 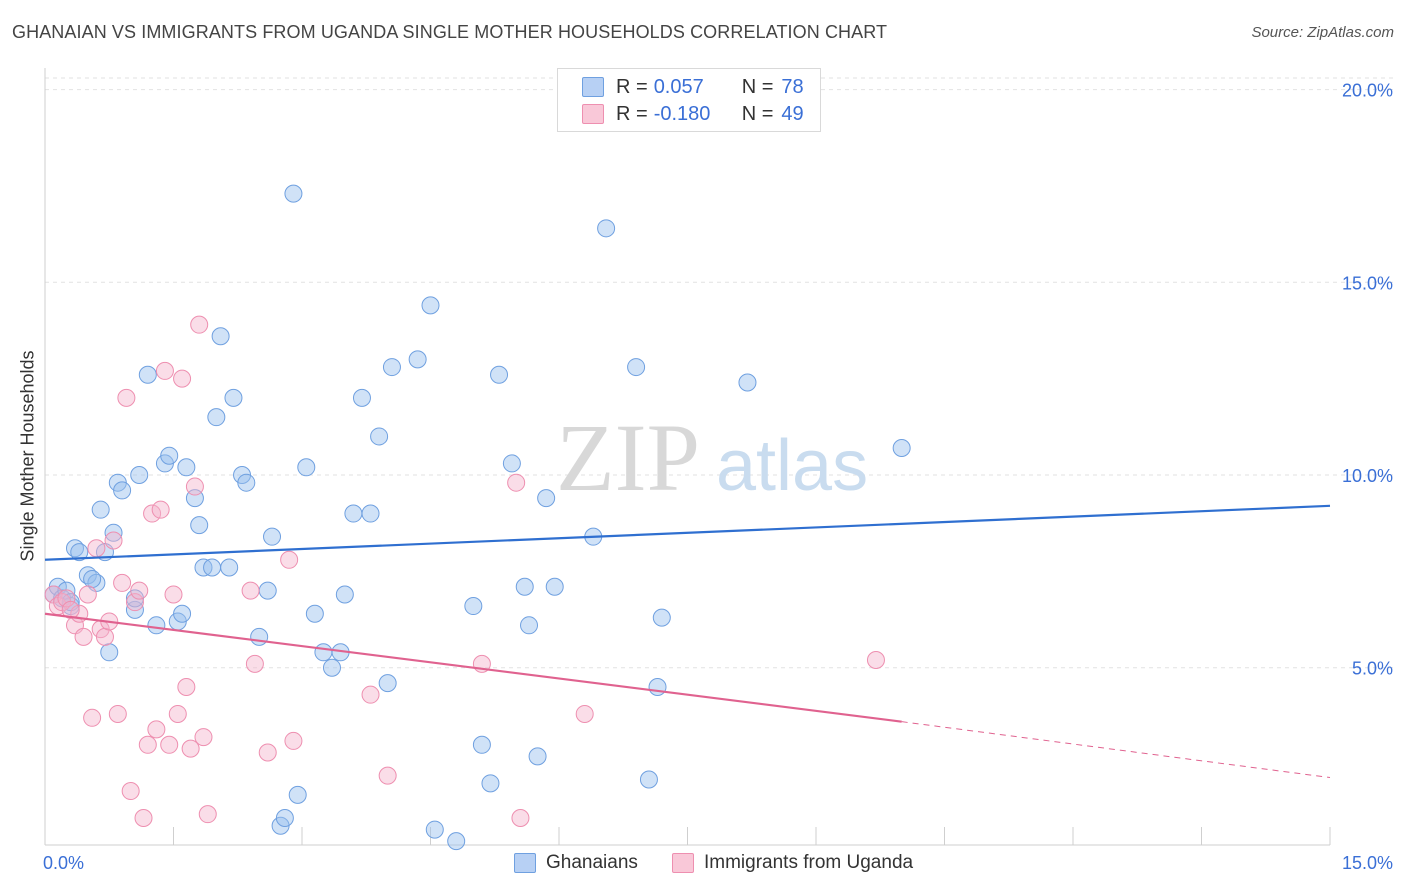 I want to click on y-tick-label: 20.0%, so click(x=1367, y=91).